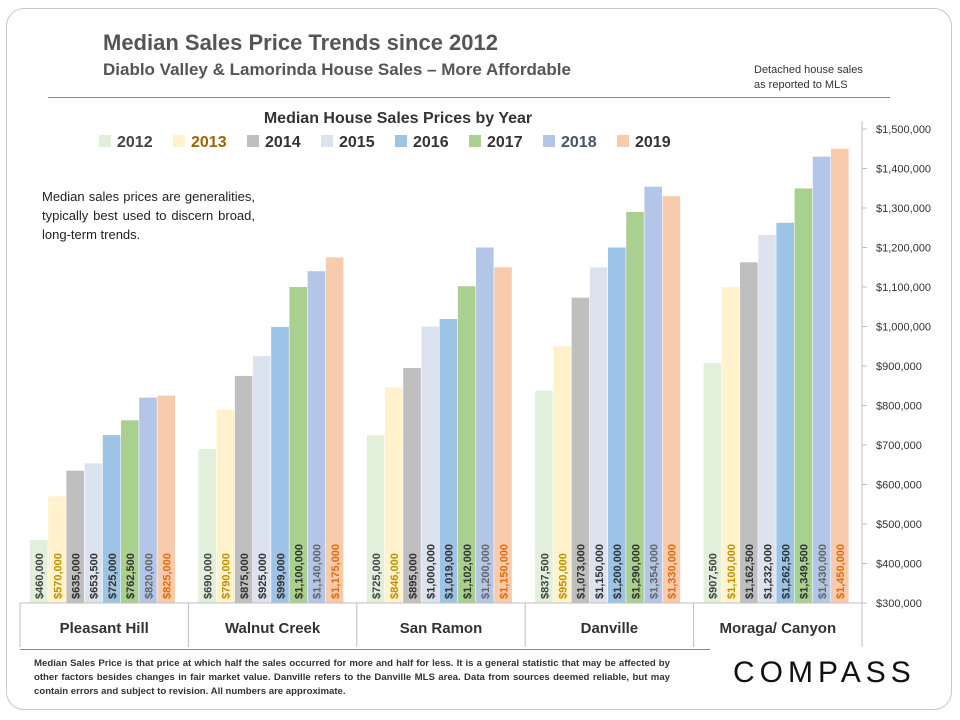 This screenshot has height=720, width=960. What do you see at coordinates (135, 142) in the screenshot?
I see `legend-label-2012: 2012` at bounding box center [135, 142].